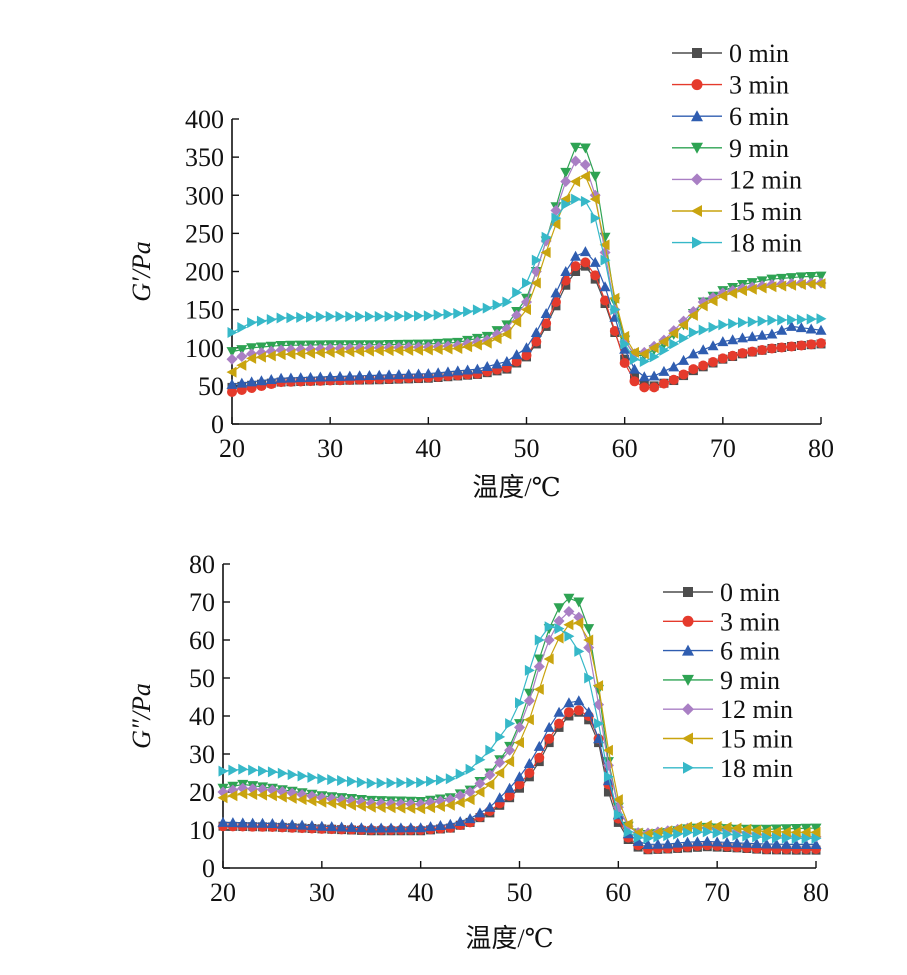 This screenshot has height=975, width=907. What do you see at coordinates (618, 892) in the screenshot?
I see `x-tick-label: 60` at bounding box center [618, 892].